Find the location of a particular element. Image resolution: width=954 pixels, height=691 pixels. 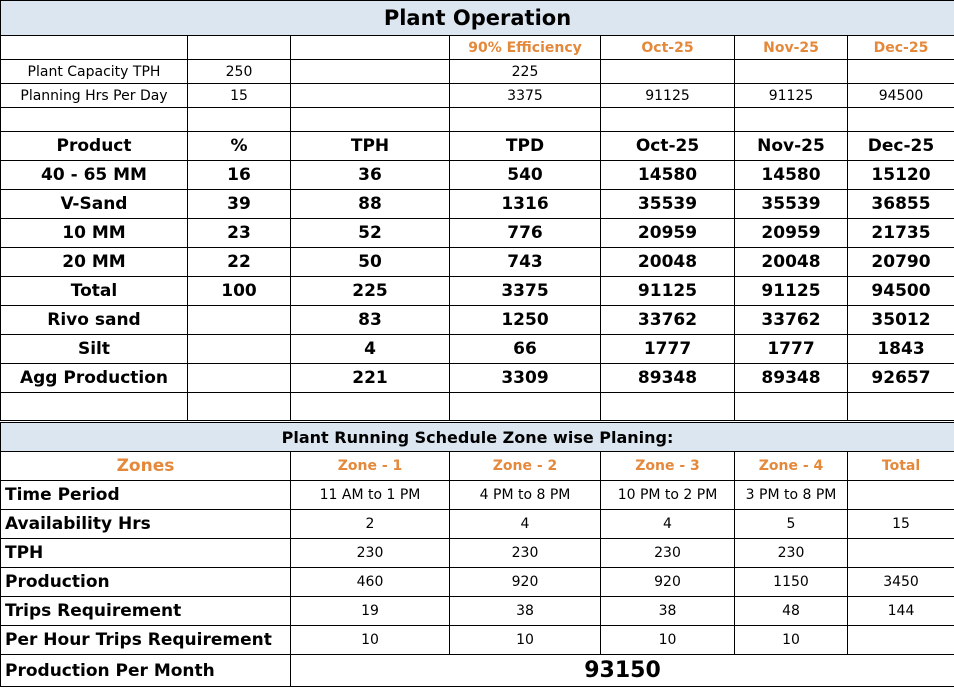

cell: 23 is located at coordinates (239, 233).